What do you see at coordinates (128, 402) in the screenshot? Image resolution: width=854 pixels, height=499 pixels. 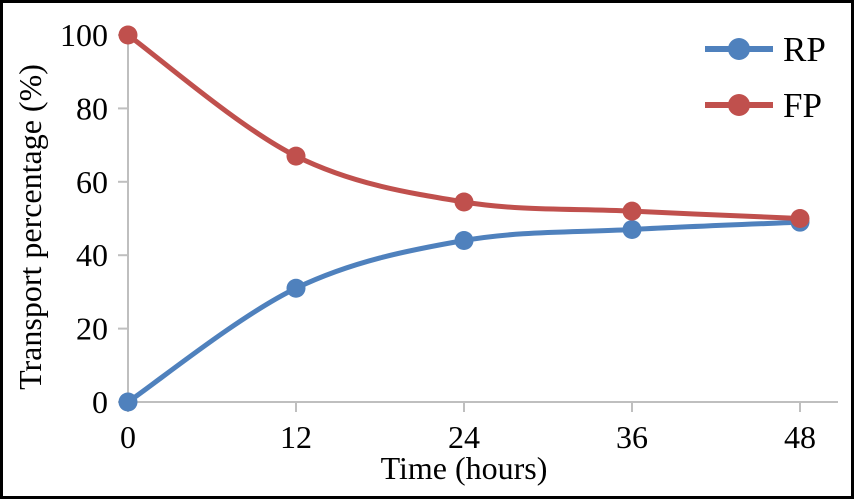 I see `rp-data-point-0h` at bounding box center [128, 402].